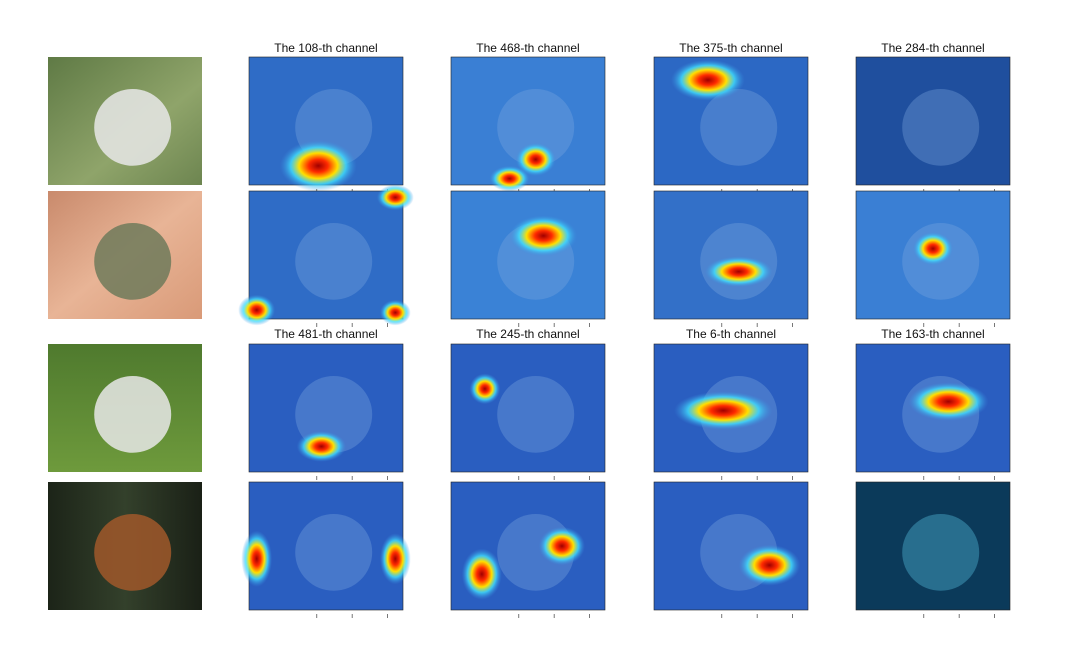  What do you see at coordinates (932, 334) in the screenshot?
I see `channel-title: The 163-th channel` at bounding box center [932, 334].